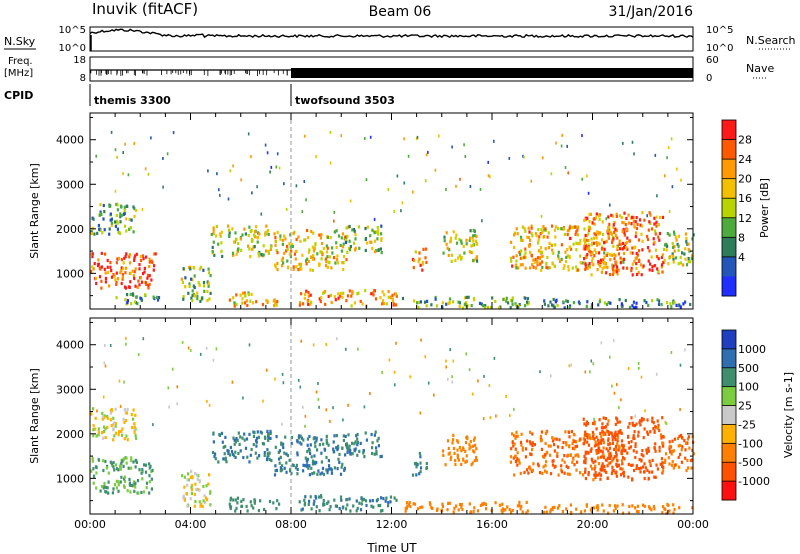  What do you see at coordinates (760, 68) in the screenshot?
I see `nave-label: Nave` at bounding box center [760, 68].